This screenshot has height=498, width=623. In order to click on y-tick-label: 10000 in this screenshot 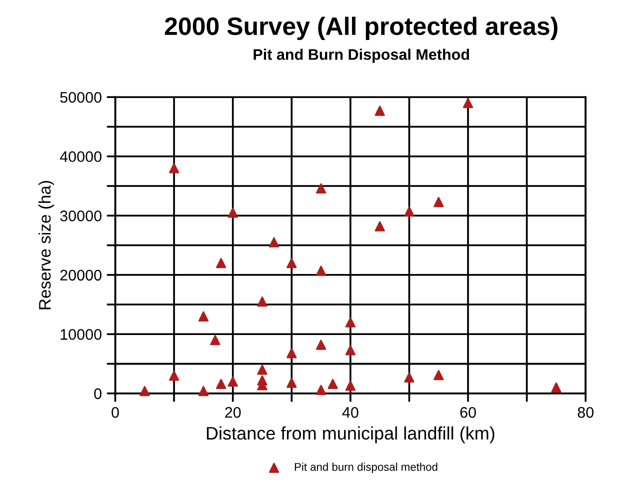, I will do `click(81, 334)`.